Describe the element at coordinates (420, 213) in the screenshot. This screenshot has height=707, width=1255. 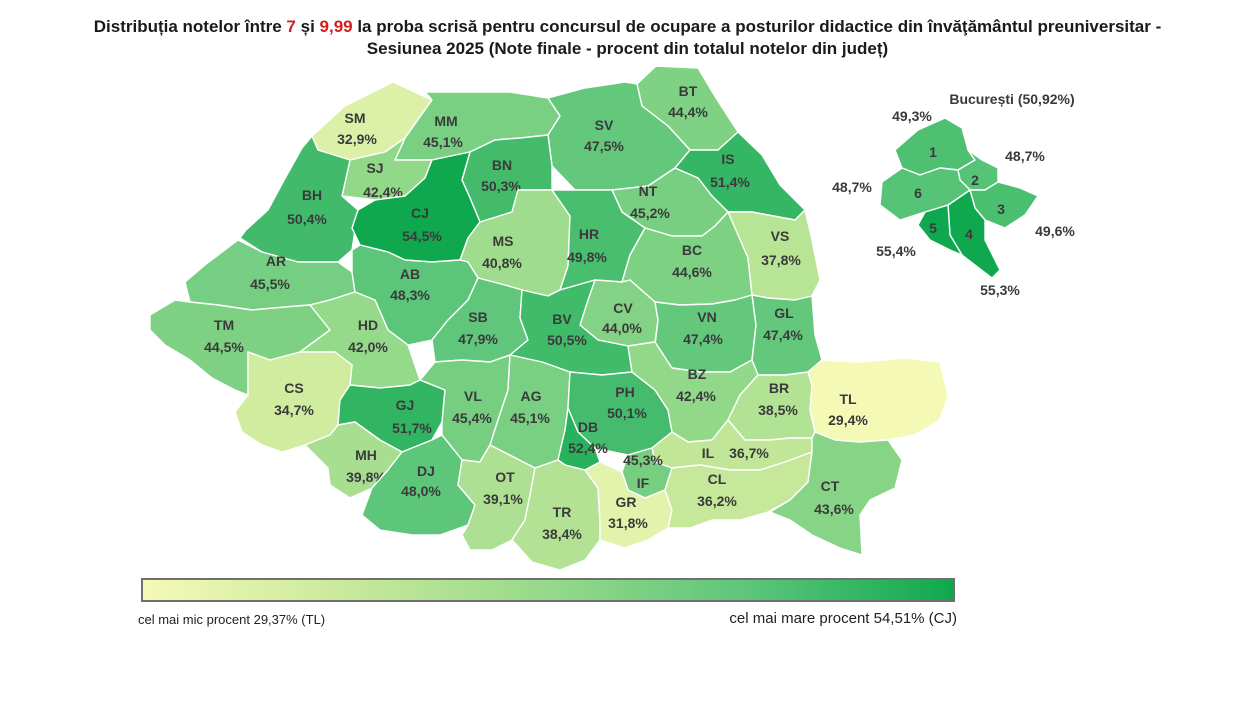
I see `county-code-label: CJ` at that location.